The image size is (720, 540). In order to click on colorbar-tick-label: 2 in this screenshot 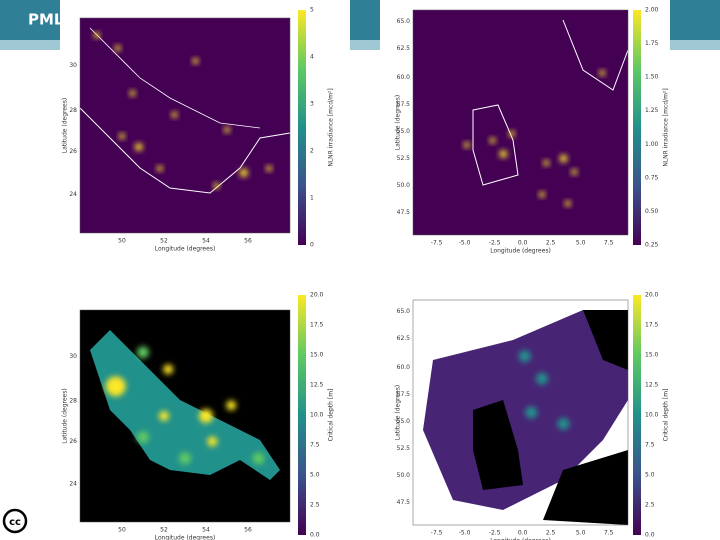, I will do `click(312, 151)`.